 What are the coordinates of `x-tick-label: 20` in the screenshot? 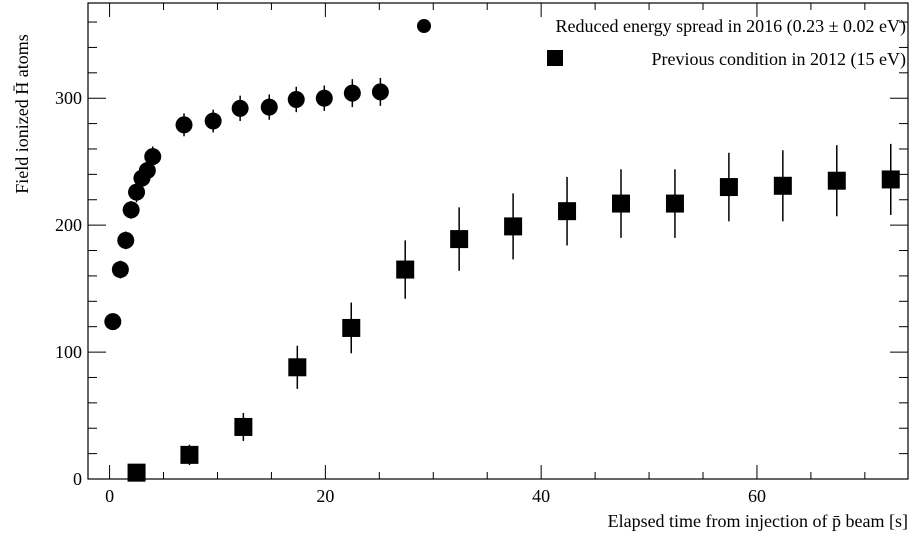 It's located at (325, 496).